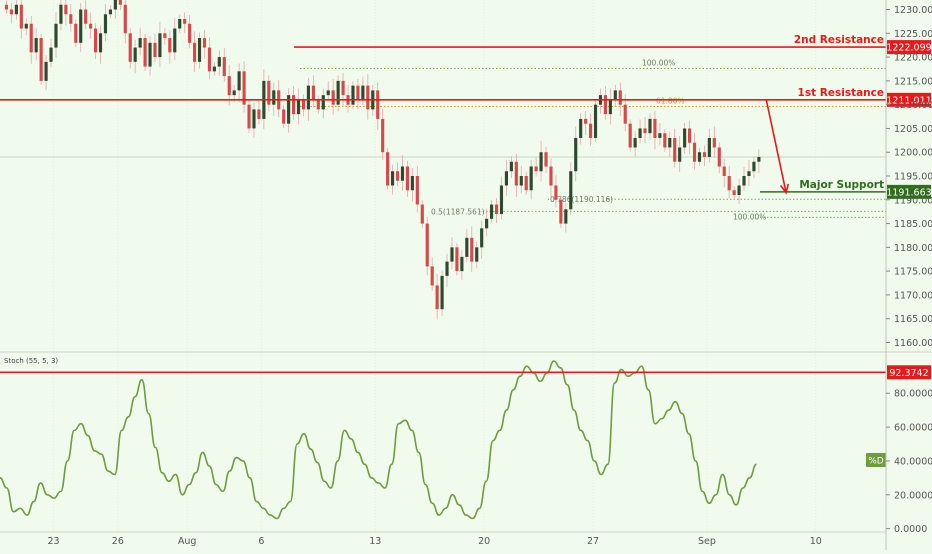 The width and height of the screenshot is (932, 554). What do you see at coordinates (876, 460) in the screenshot?
I see `stoch-series-badge` at bounding box center [876, 460].